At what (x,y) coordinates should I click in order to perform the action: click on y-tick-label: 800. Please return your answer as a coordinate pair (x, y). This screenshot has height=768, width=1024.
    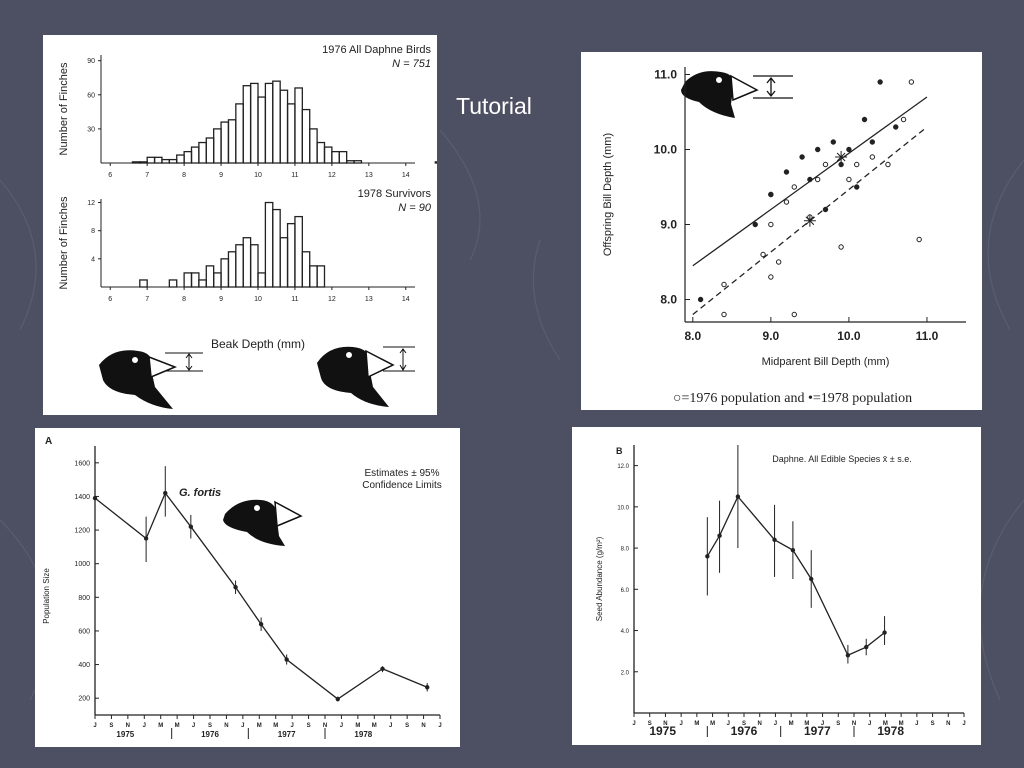
    Looking at the image, I should click on (84, 598).